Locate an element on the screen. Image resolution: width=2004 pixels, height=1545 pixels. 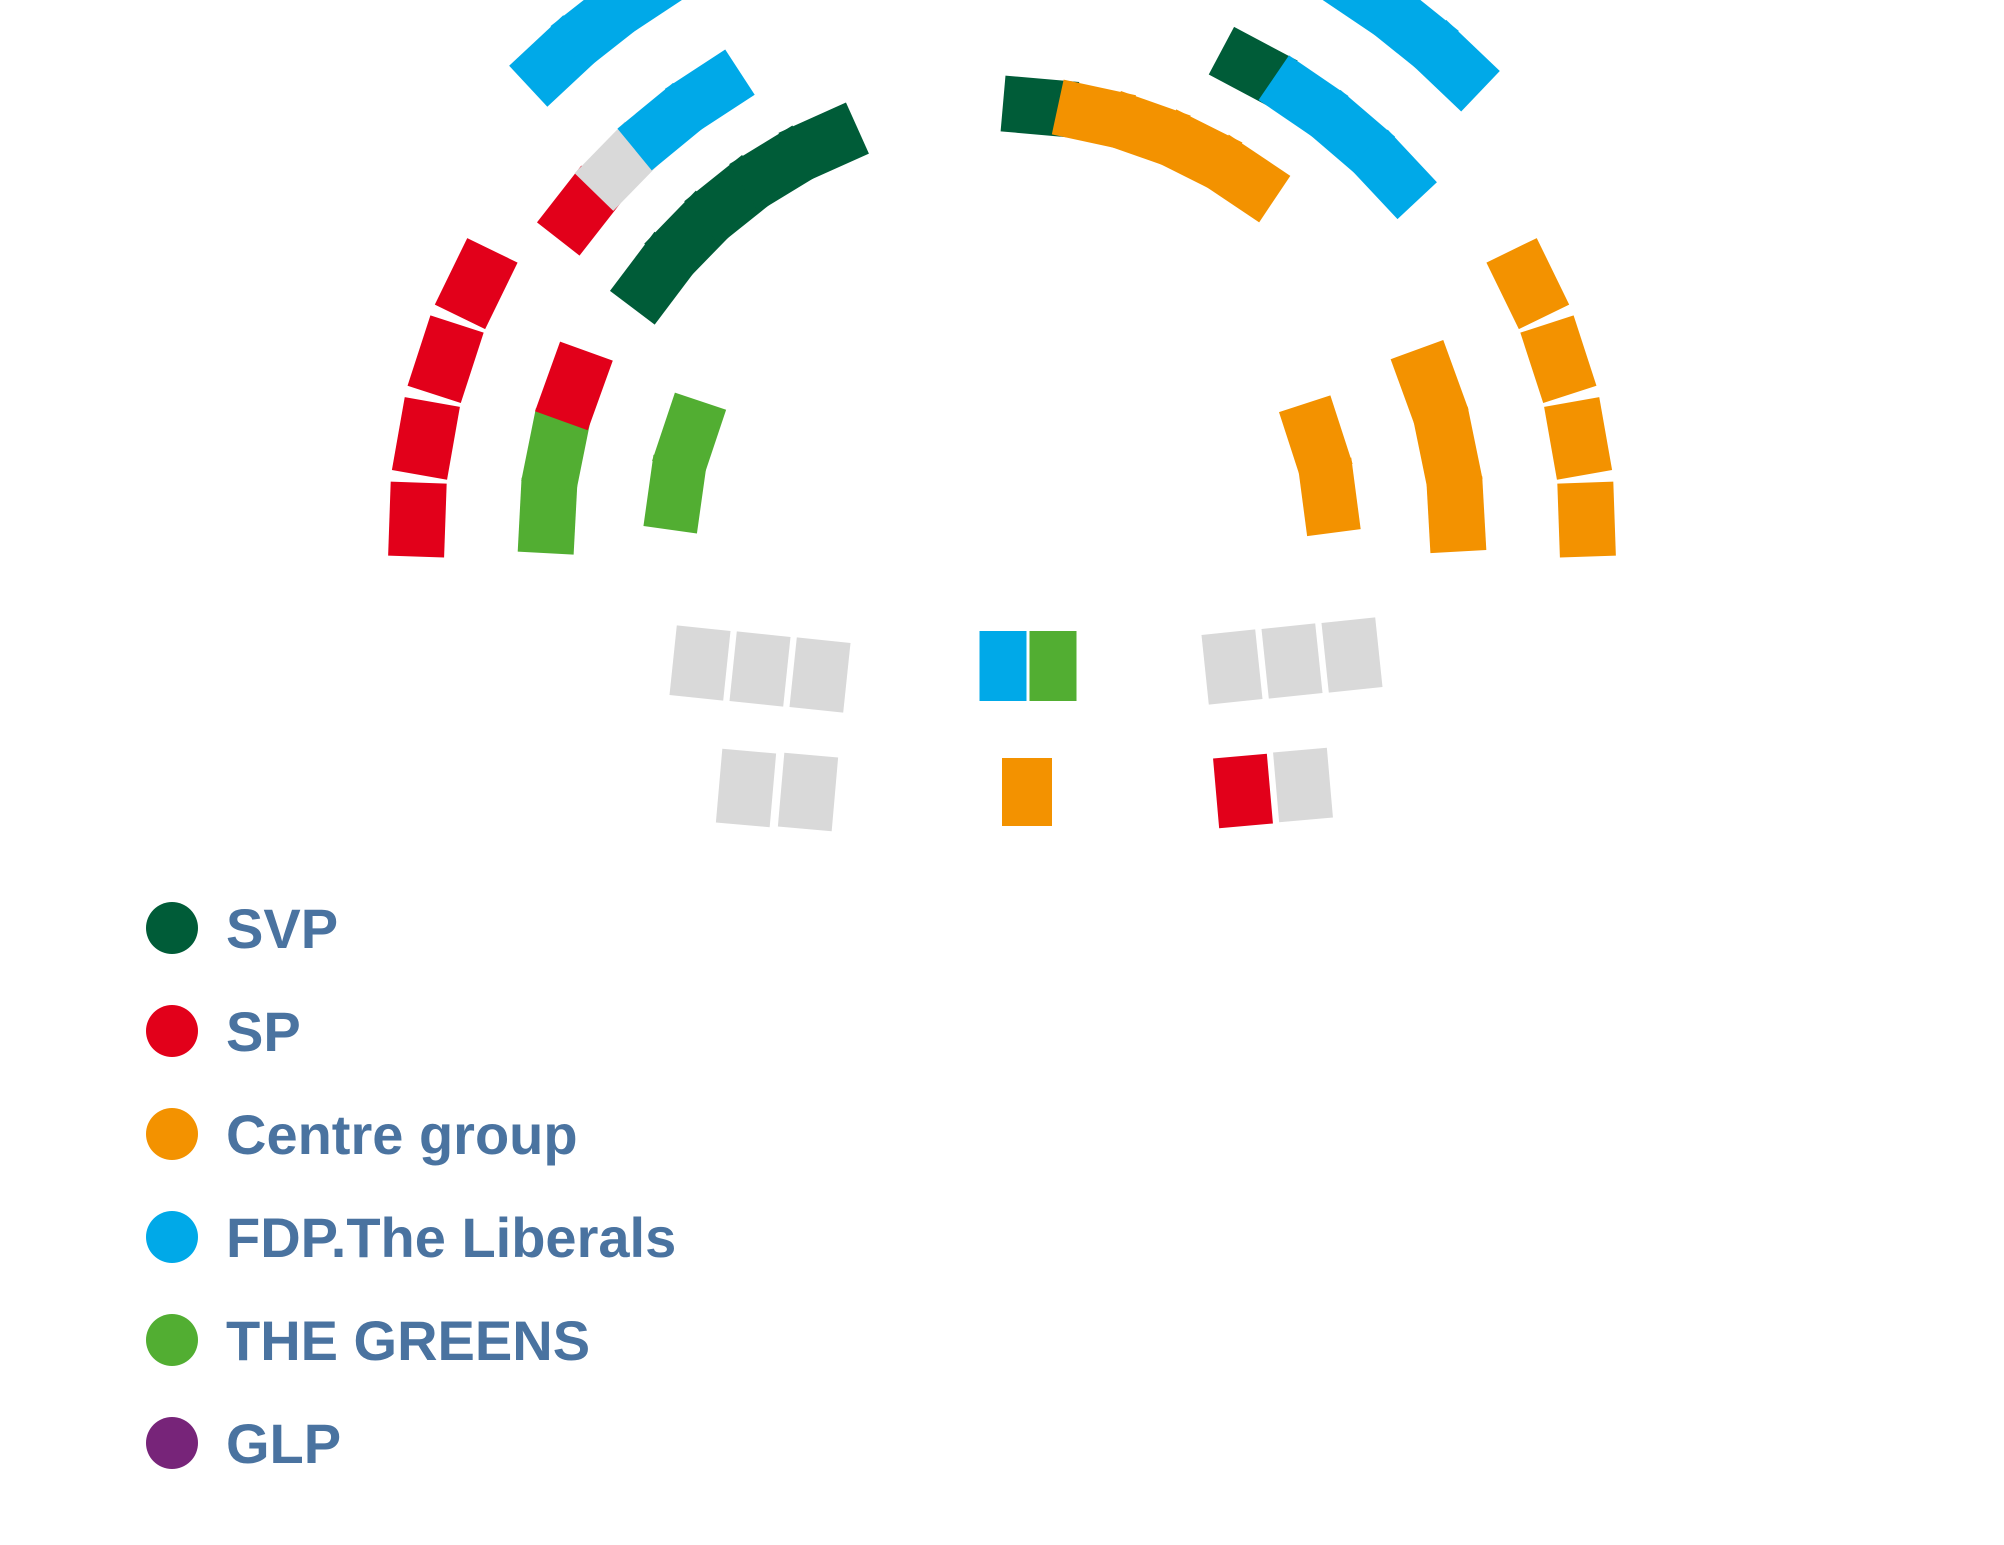
legend-dot-fdp is located at coordinates (172, 1237).